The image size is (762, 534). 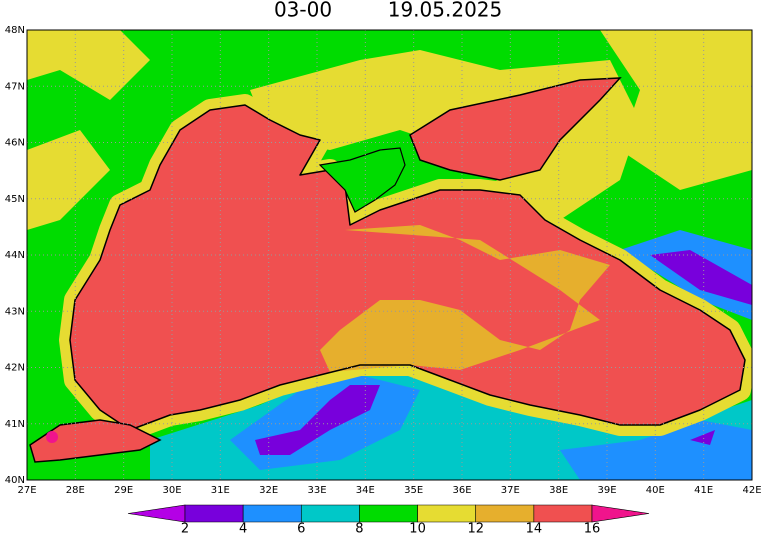 What do you see at coordinates (510, 490) in the screenshot?
I see `lon-label: 37E` at bounding box center [510, 490].